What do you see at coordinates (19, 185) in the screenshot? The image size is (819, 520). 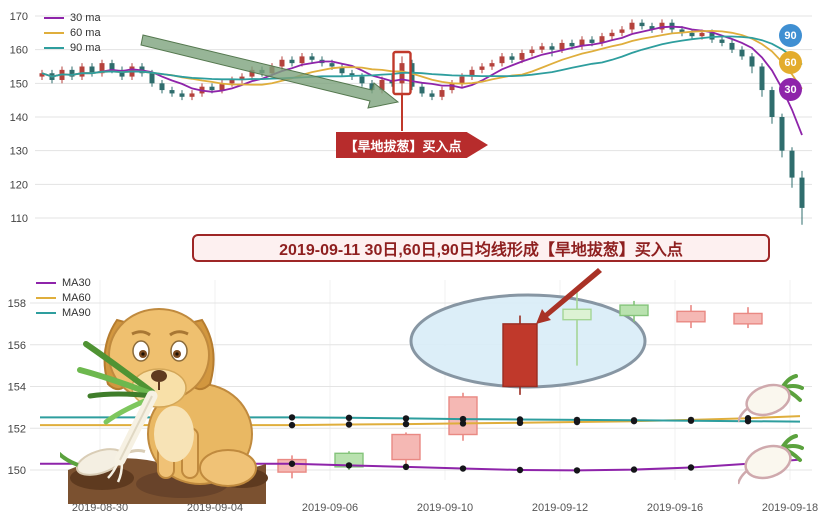 I see `svg-text: 120` at bounding box center [19, 185].